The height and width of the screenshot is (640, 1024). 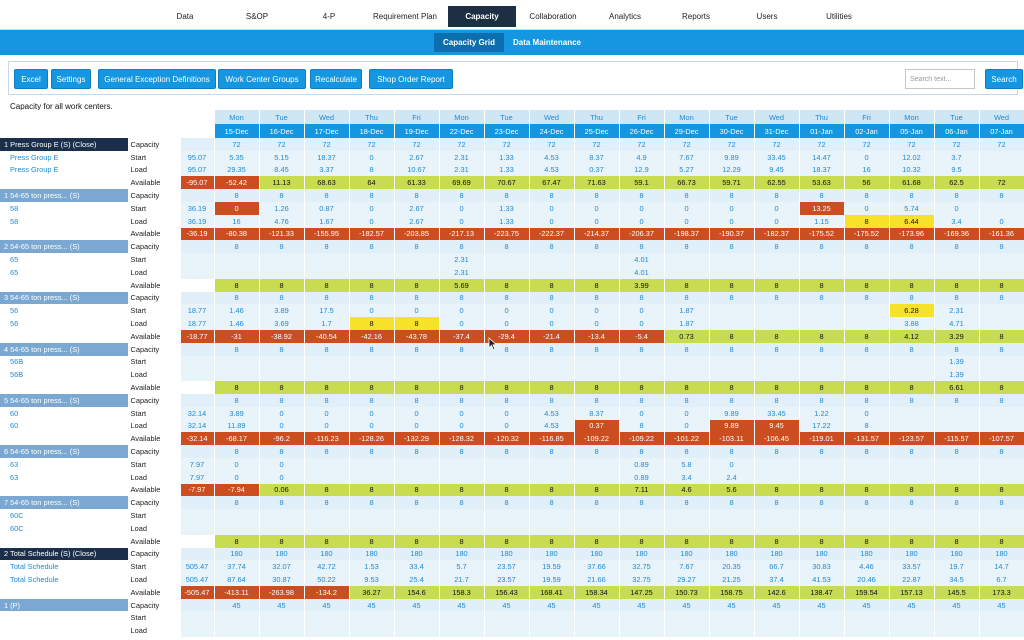 What do you see at coordinates (327, 170) in the screenshot?
I see `grid-cell: 3.37` at bounding box center [327, 170].